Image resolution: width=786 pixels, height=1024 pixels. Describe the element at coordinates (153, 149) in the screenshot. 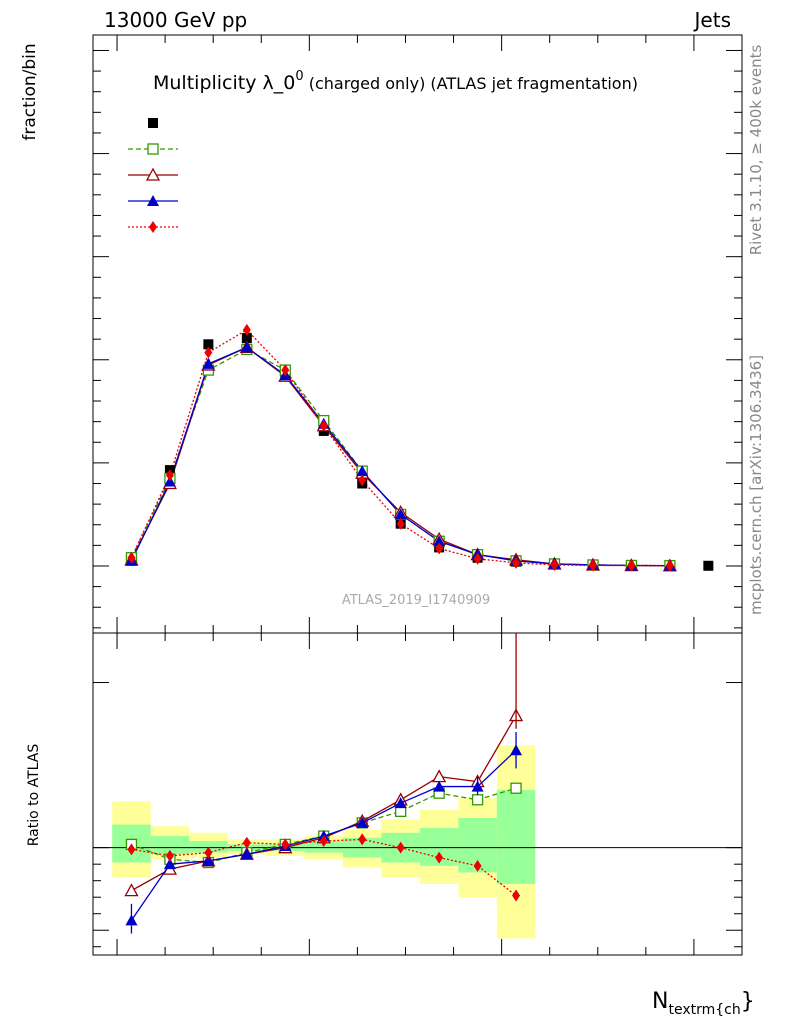

I see `legend-marker-herwig` at that location.